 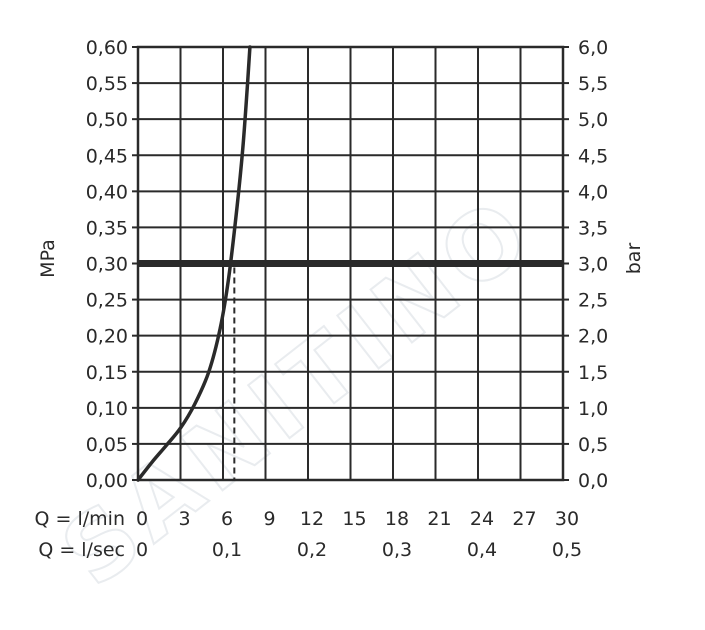 I want to click on left-axis-tick-label: 0,25, so click(x=107, y=301).